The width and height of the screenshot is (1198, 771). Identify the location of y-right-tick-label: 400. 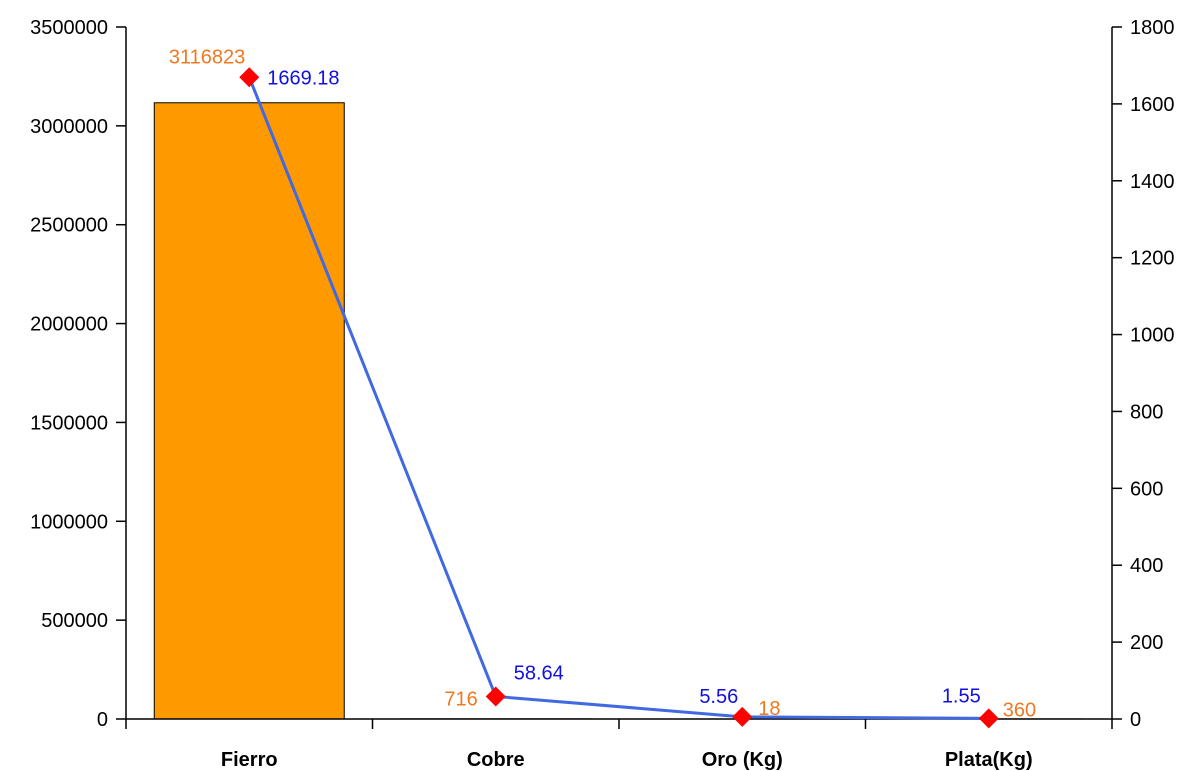
(1146, 566).